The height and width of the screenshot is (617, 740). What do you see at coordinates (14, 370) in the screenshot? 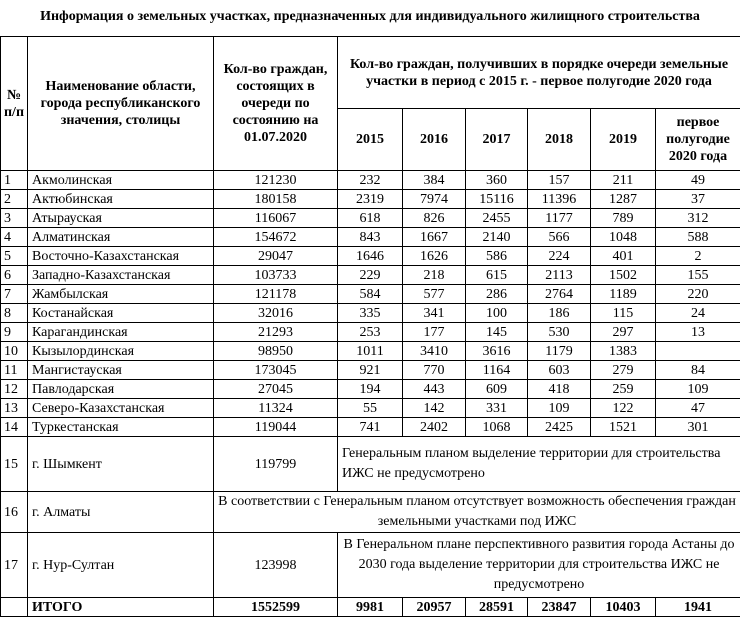
I see `row-number: 11` at bounding box center [14, 370].